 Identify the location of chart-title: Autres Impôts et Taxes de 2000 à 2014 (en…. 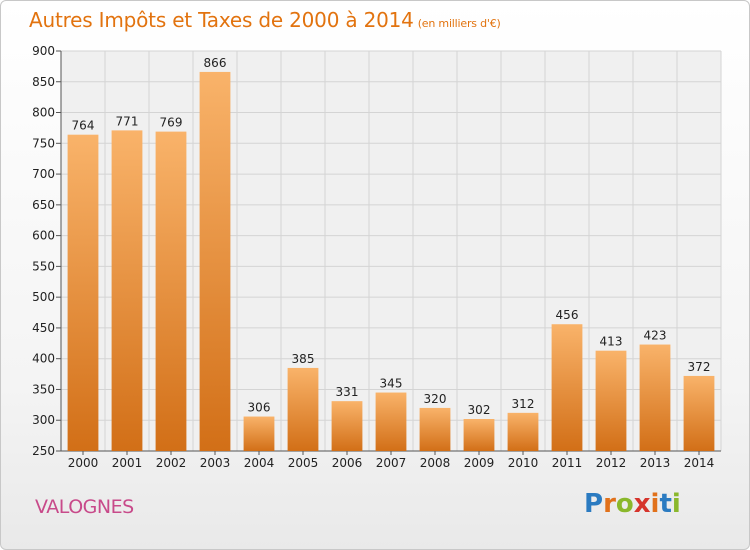
(265, 20).